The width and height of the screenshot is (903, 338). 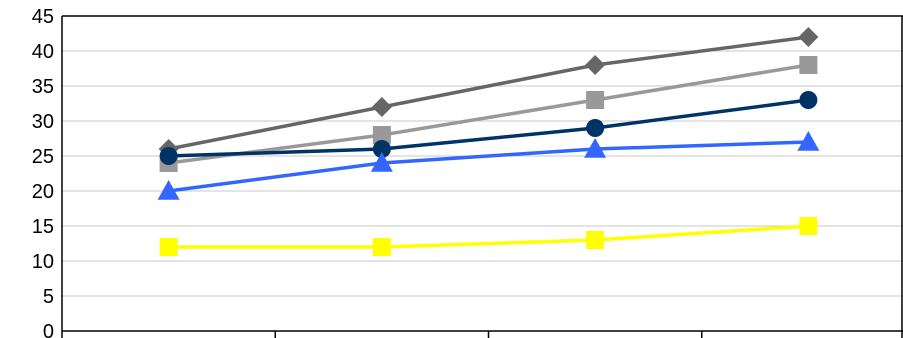 I want to click on tick-labels: 0 5 10 15 20 25 30 35 40 45, so click(x=43, y=172).